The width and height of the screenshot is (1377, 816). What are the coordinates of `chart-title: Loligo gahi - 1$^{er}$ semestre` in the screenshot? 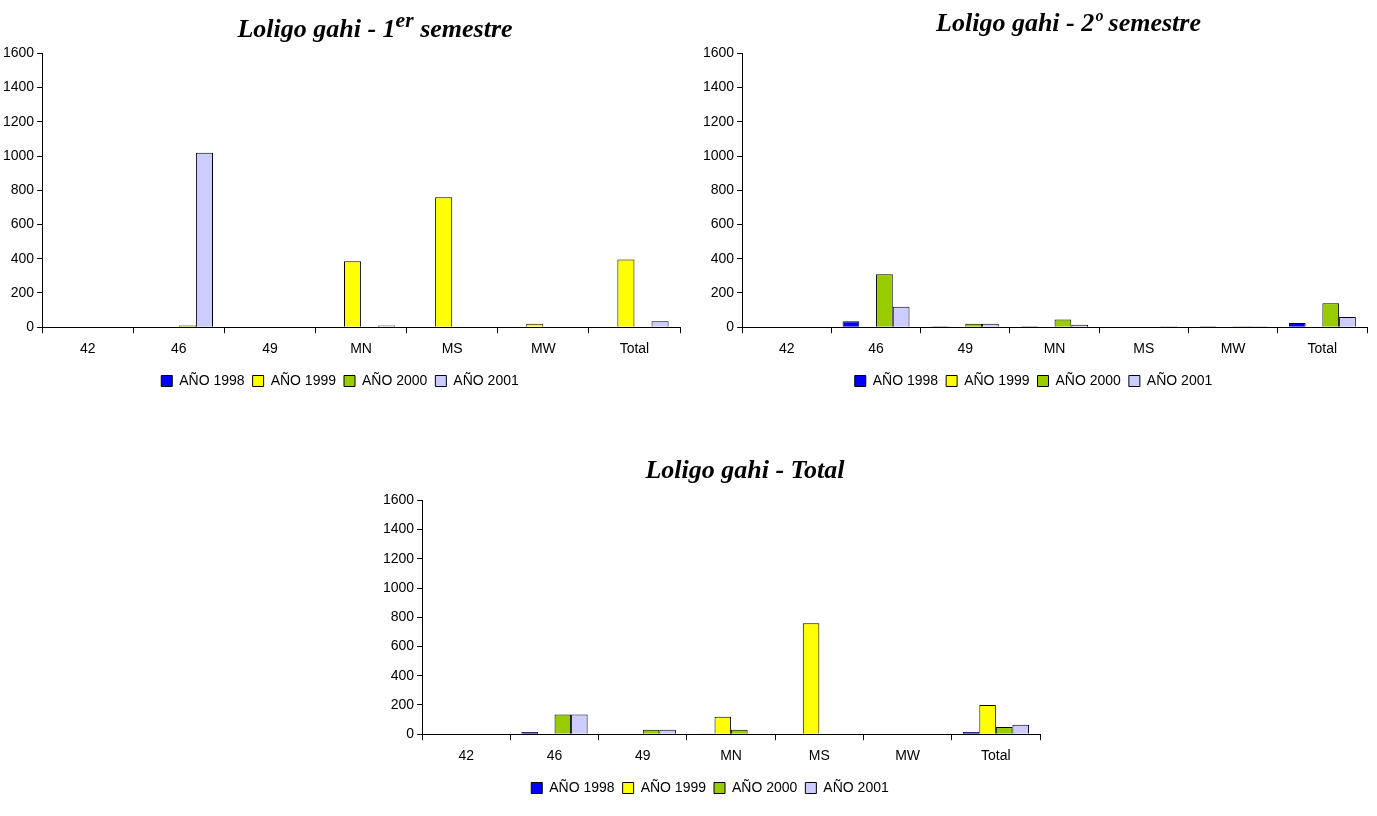 It's located at (375, 25).